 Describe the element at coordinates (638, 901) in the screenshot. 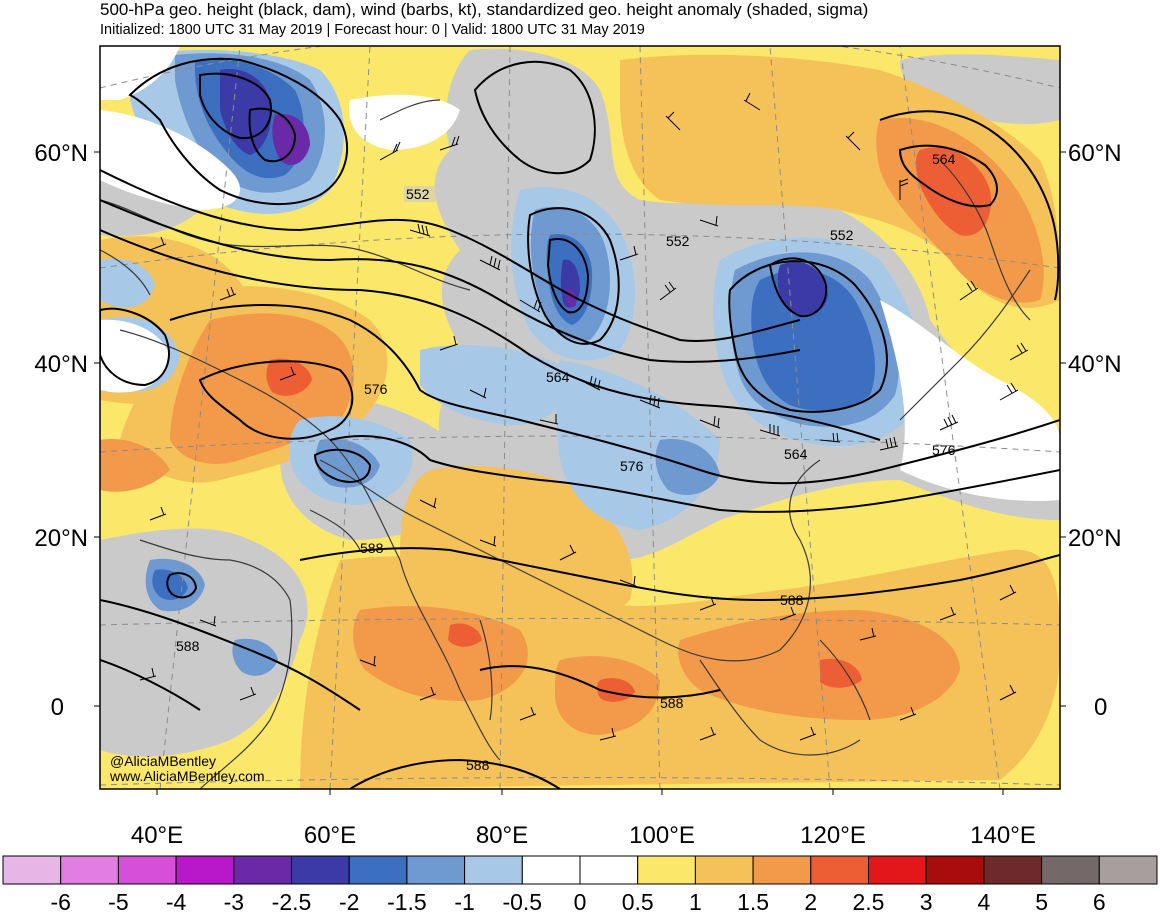

I see `colorbar-label: 0.5` at that location.